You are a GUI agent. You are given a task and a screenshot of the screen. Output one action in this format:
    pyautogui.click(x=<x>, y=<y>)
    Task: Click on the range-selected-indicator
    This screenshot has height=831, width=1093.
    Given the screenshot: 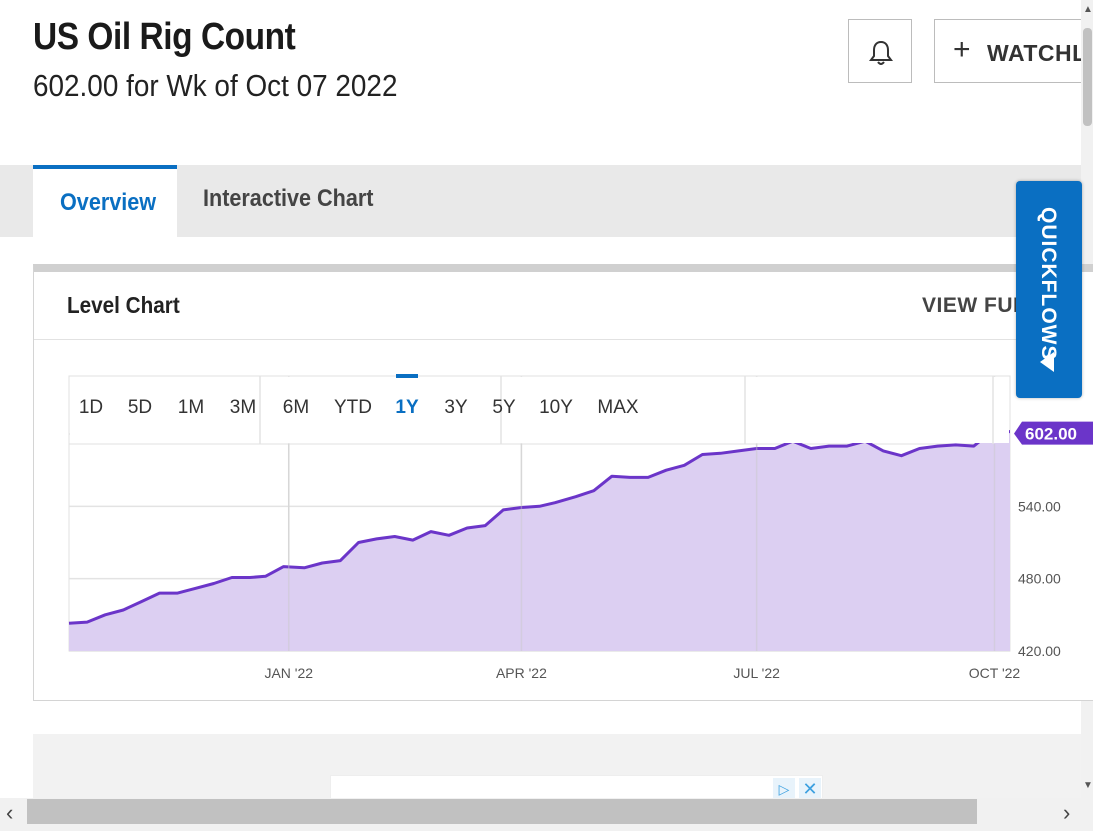 What is the action you would take?
    pyautogui.click(x=407, y=376)
    